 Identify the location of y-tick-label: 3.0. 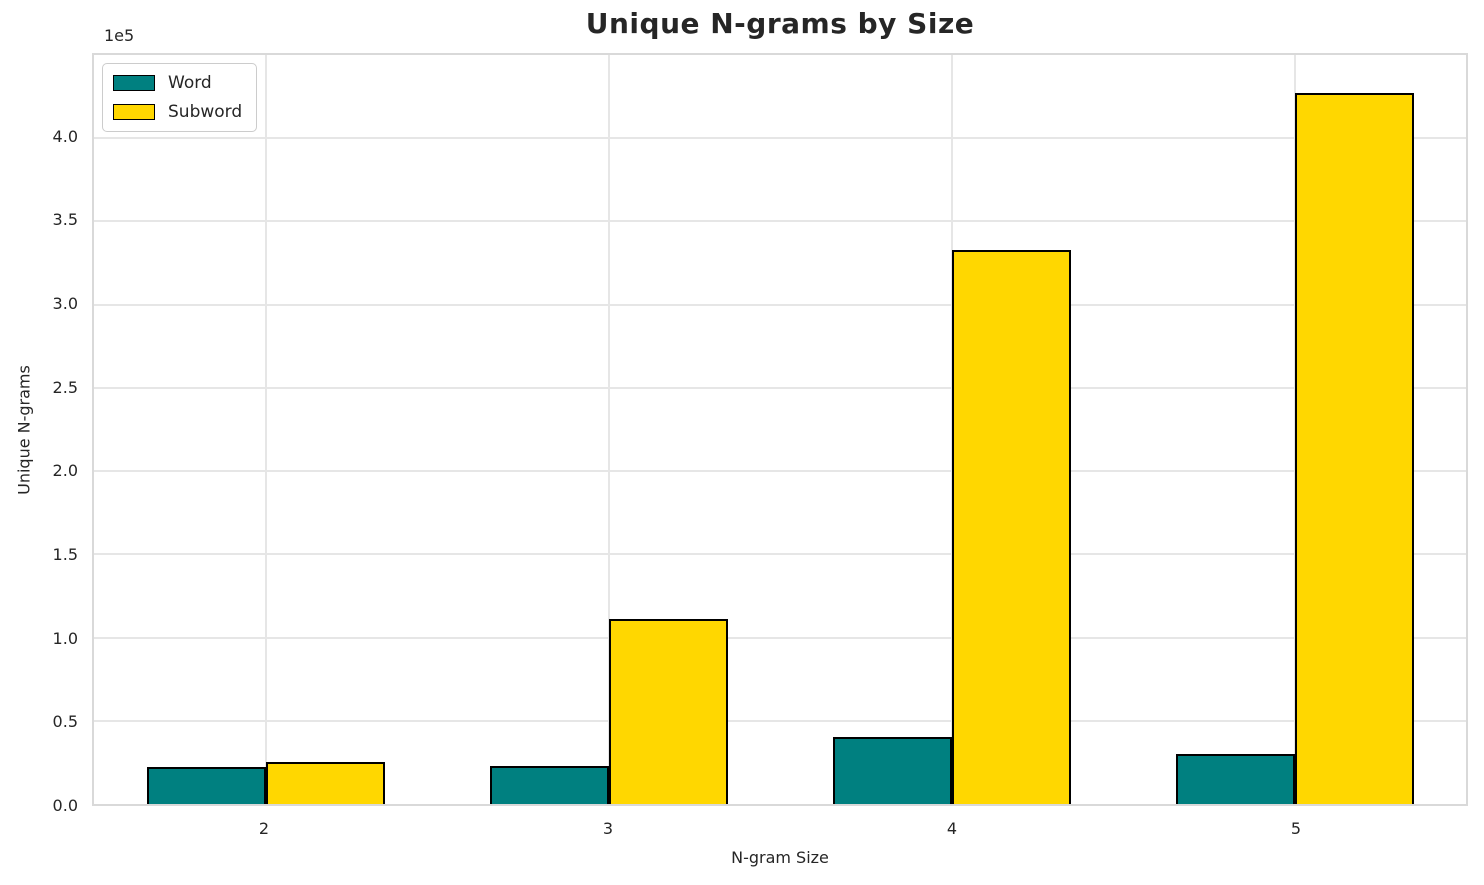
(65, 303).